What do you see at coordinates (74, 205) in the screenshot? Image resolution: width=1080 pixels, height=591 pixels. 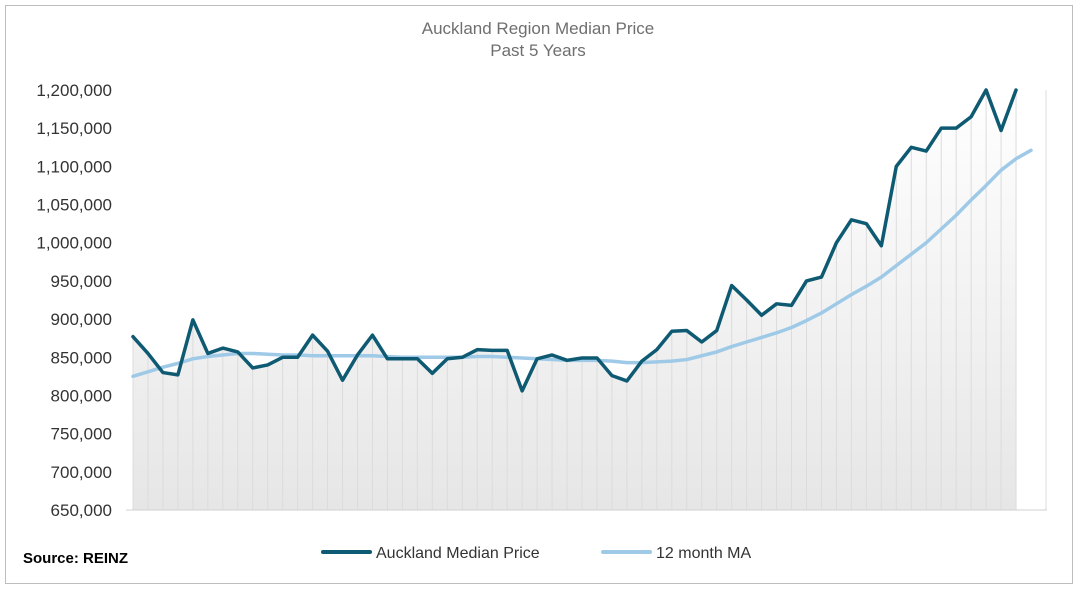 I see `y-tick-label: 1,050,000` at bounding box center [74, 205].